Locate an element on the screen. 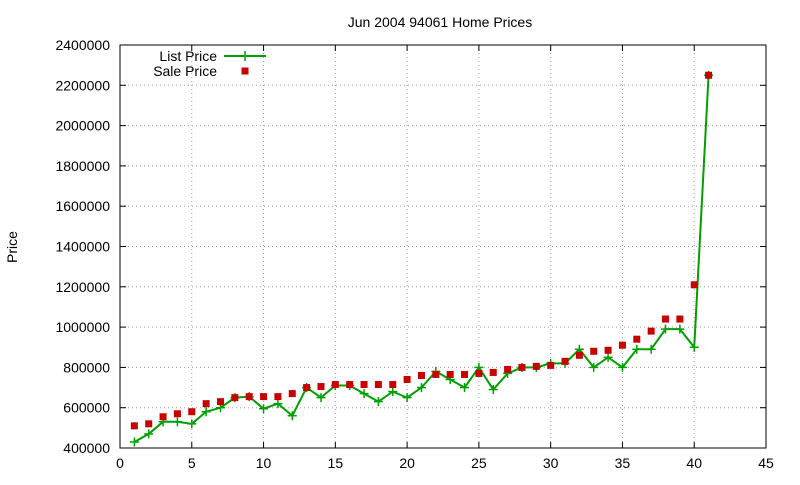 This screenshot has width=800, height=485. y-tick-label: 1200000 is located at coordinates (82, 287).